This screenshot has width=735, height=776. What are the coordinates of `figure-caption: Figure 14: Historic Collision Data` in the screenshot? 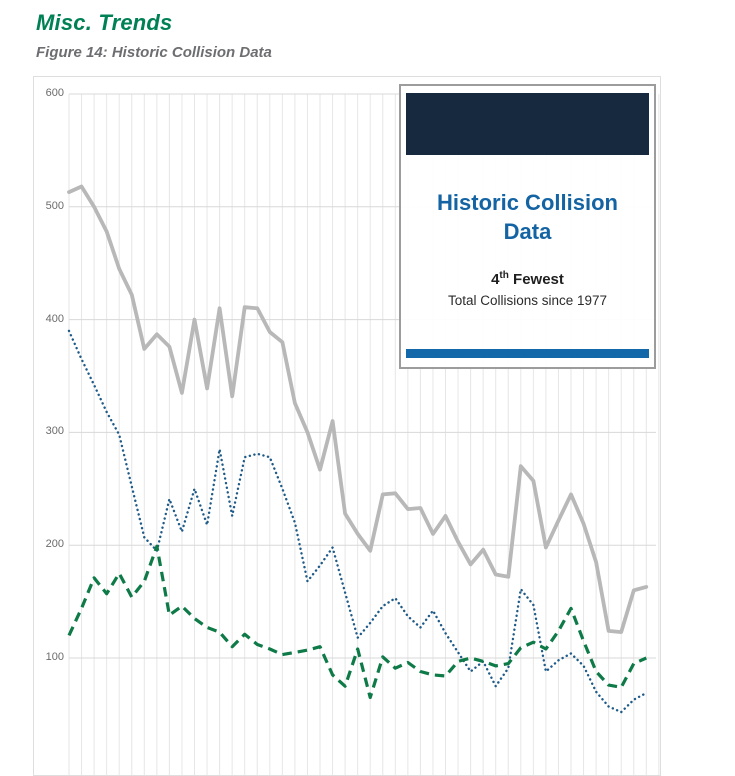 It's located at (154, 52).